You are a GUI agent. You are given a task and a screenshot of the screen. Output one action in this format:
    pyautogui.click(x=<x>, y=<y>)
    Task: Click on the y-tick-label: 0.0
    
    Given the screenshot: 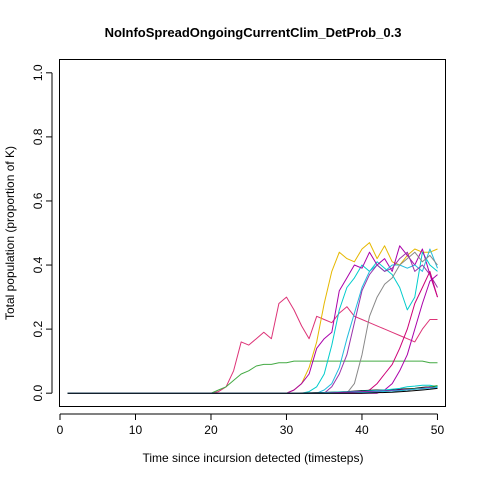 What is the action you would take?
    pyautogui.click(x=38, y=393)
    